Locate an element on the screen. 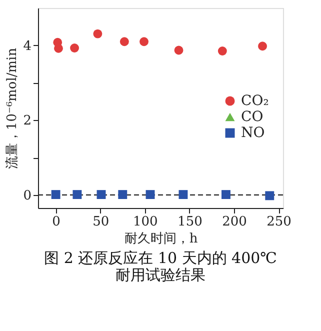  x-axis-title: 耐久时间，h is located at coordinates (161, 239).